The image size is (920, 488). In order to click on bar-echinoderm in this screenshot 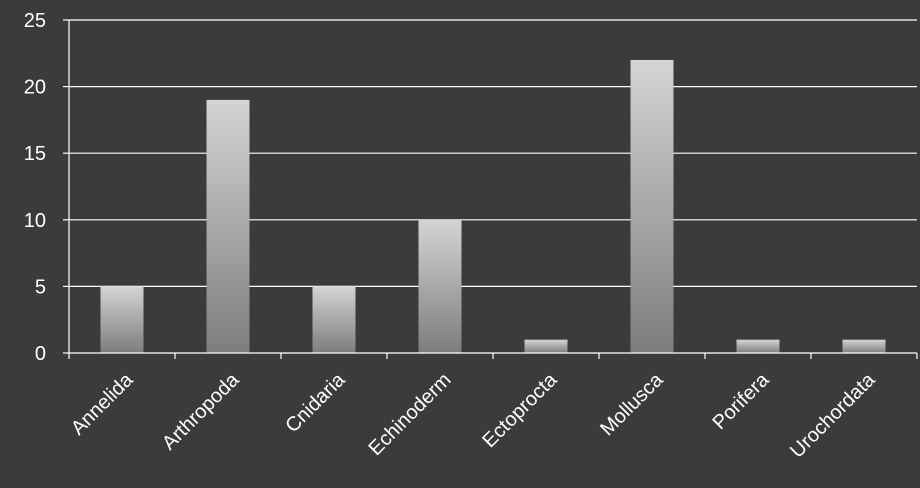, I will do `click(440, 286)`.